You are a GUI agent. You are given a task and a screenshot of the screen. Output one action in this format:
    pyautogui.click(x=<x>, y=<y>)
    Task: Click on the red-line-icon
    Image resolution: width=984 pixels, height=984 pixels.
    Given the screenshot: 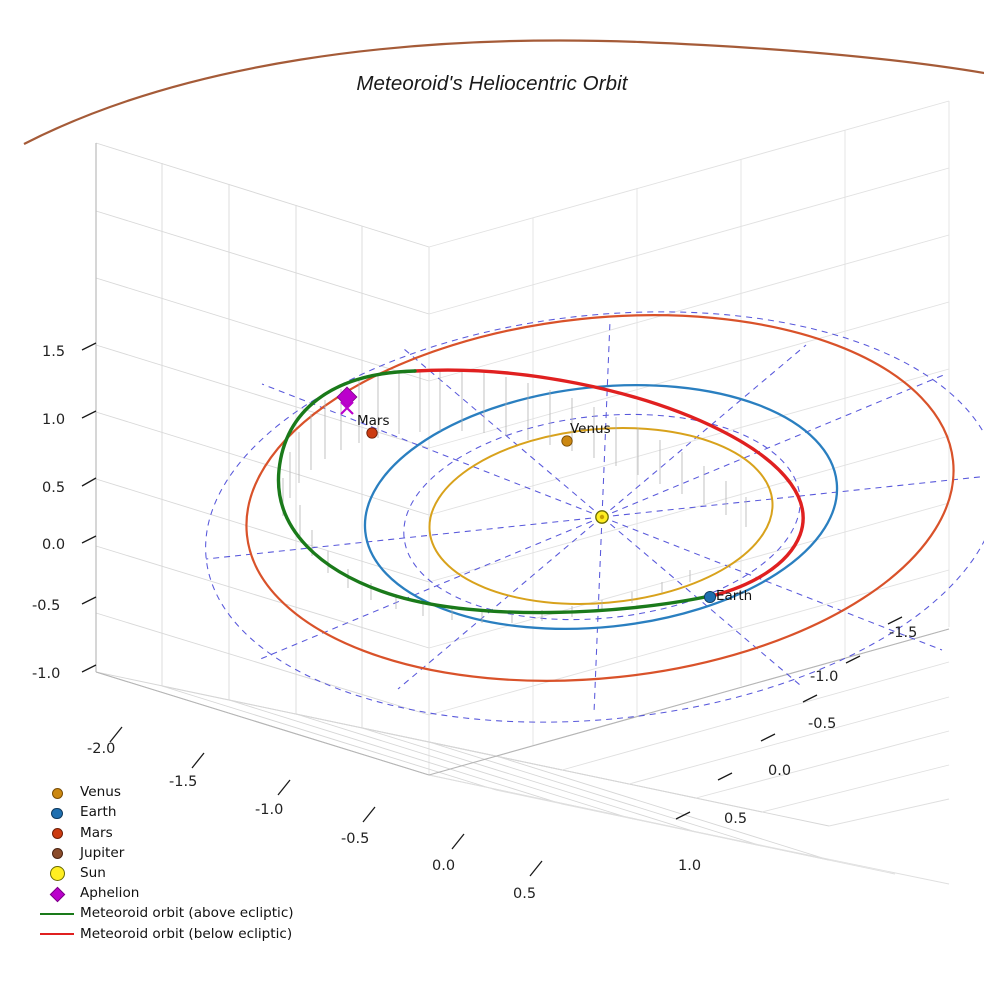 What is the action you would take?
    pyautogui.click(x=57, y=934)
    